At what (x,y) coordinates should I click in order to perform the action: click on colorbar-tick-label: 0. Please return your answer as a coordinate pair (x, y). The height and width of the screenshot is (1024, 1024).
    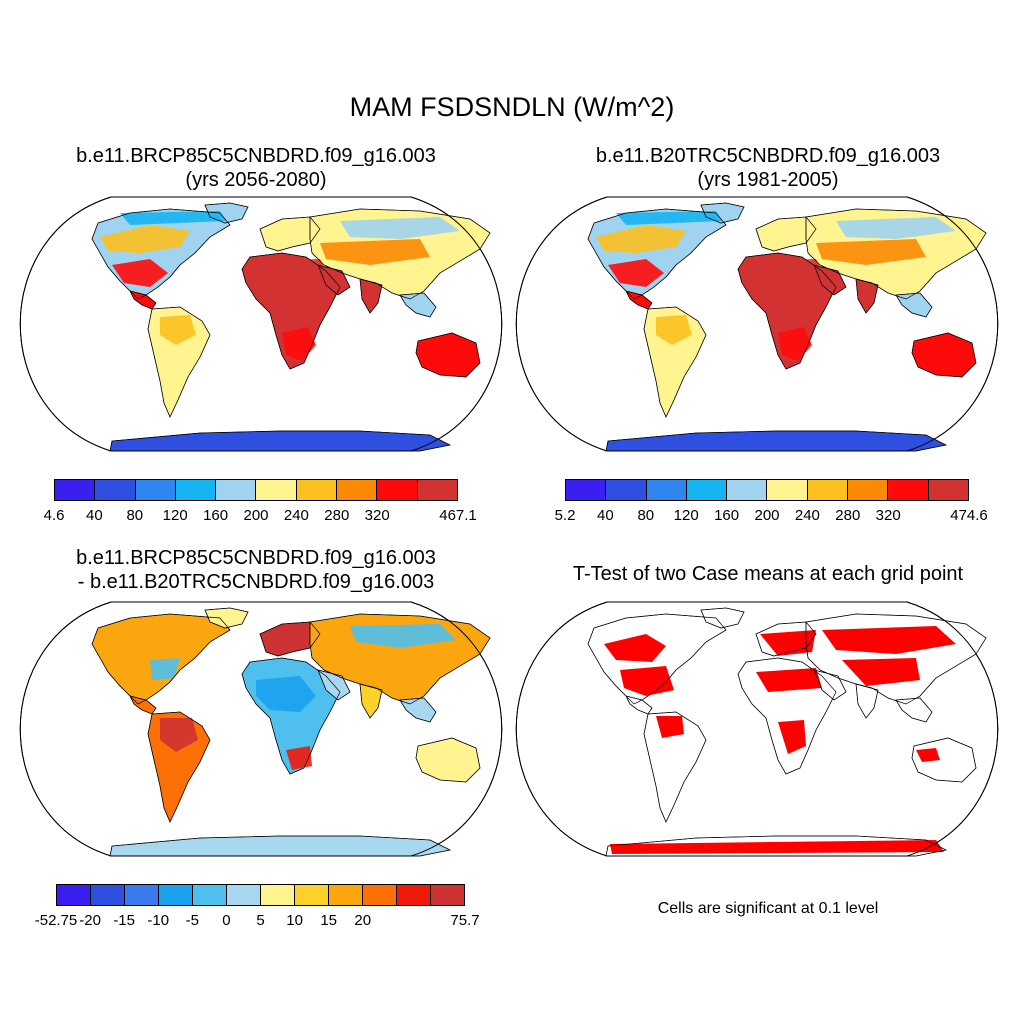
    Looking at the image, I should click on (226, 920).